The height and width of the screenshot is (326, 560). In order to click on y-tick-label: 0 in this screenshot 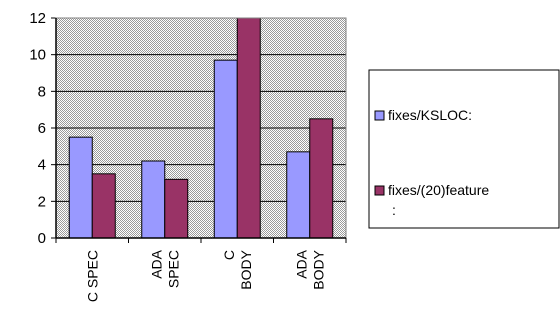, I will do `click(42, 238)`.